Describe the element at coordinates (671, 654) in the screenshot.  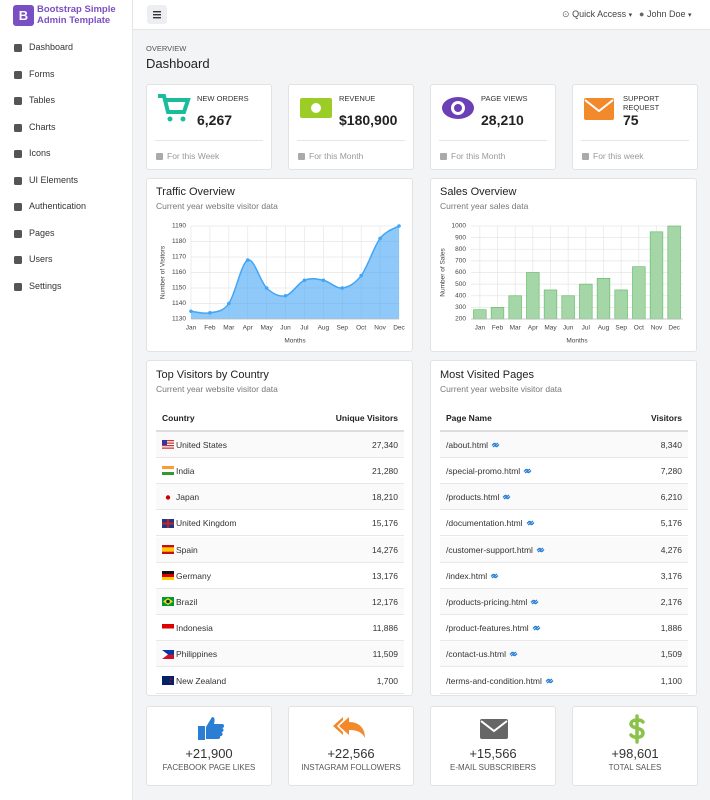
I see `table-cell: 1,509` at that location.